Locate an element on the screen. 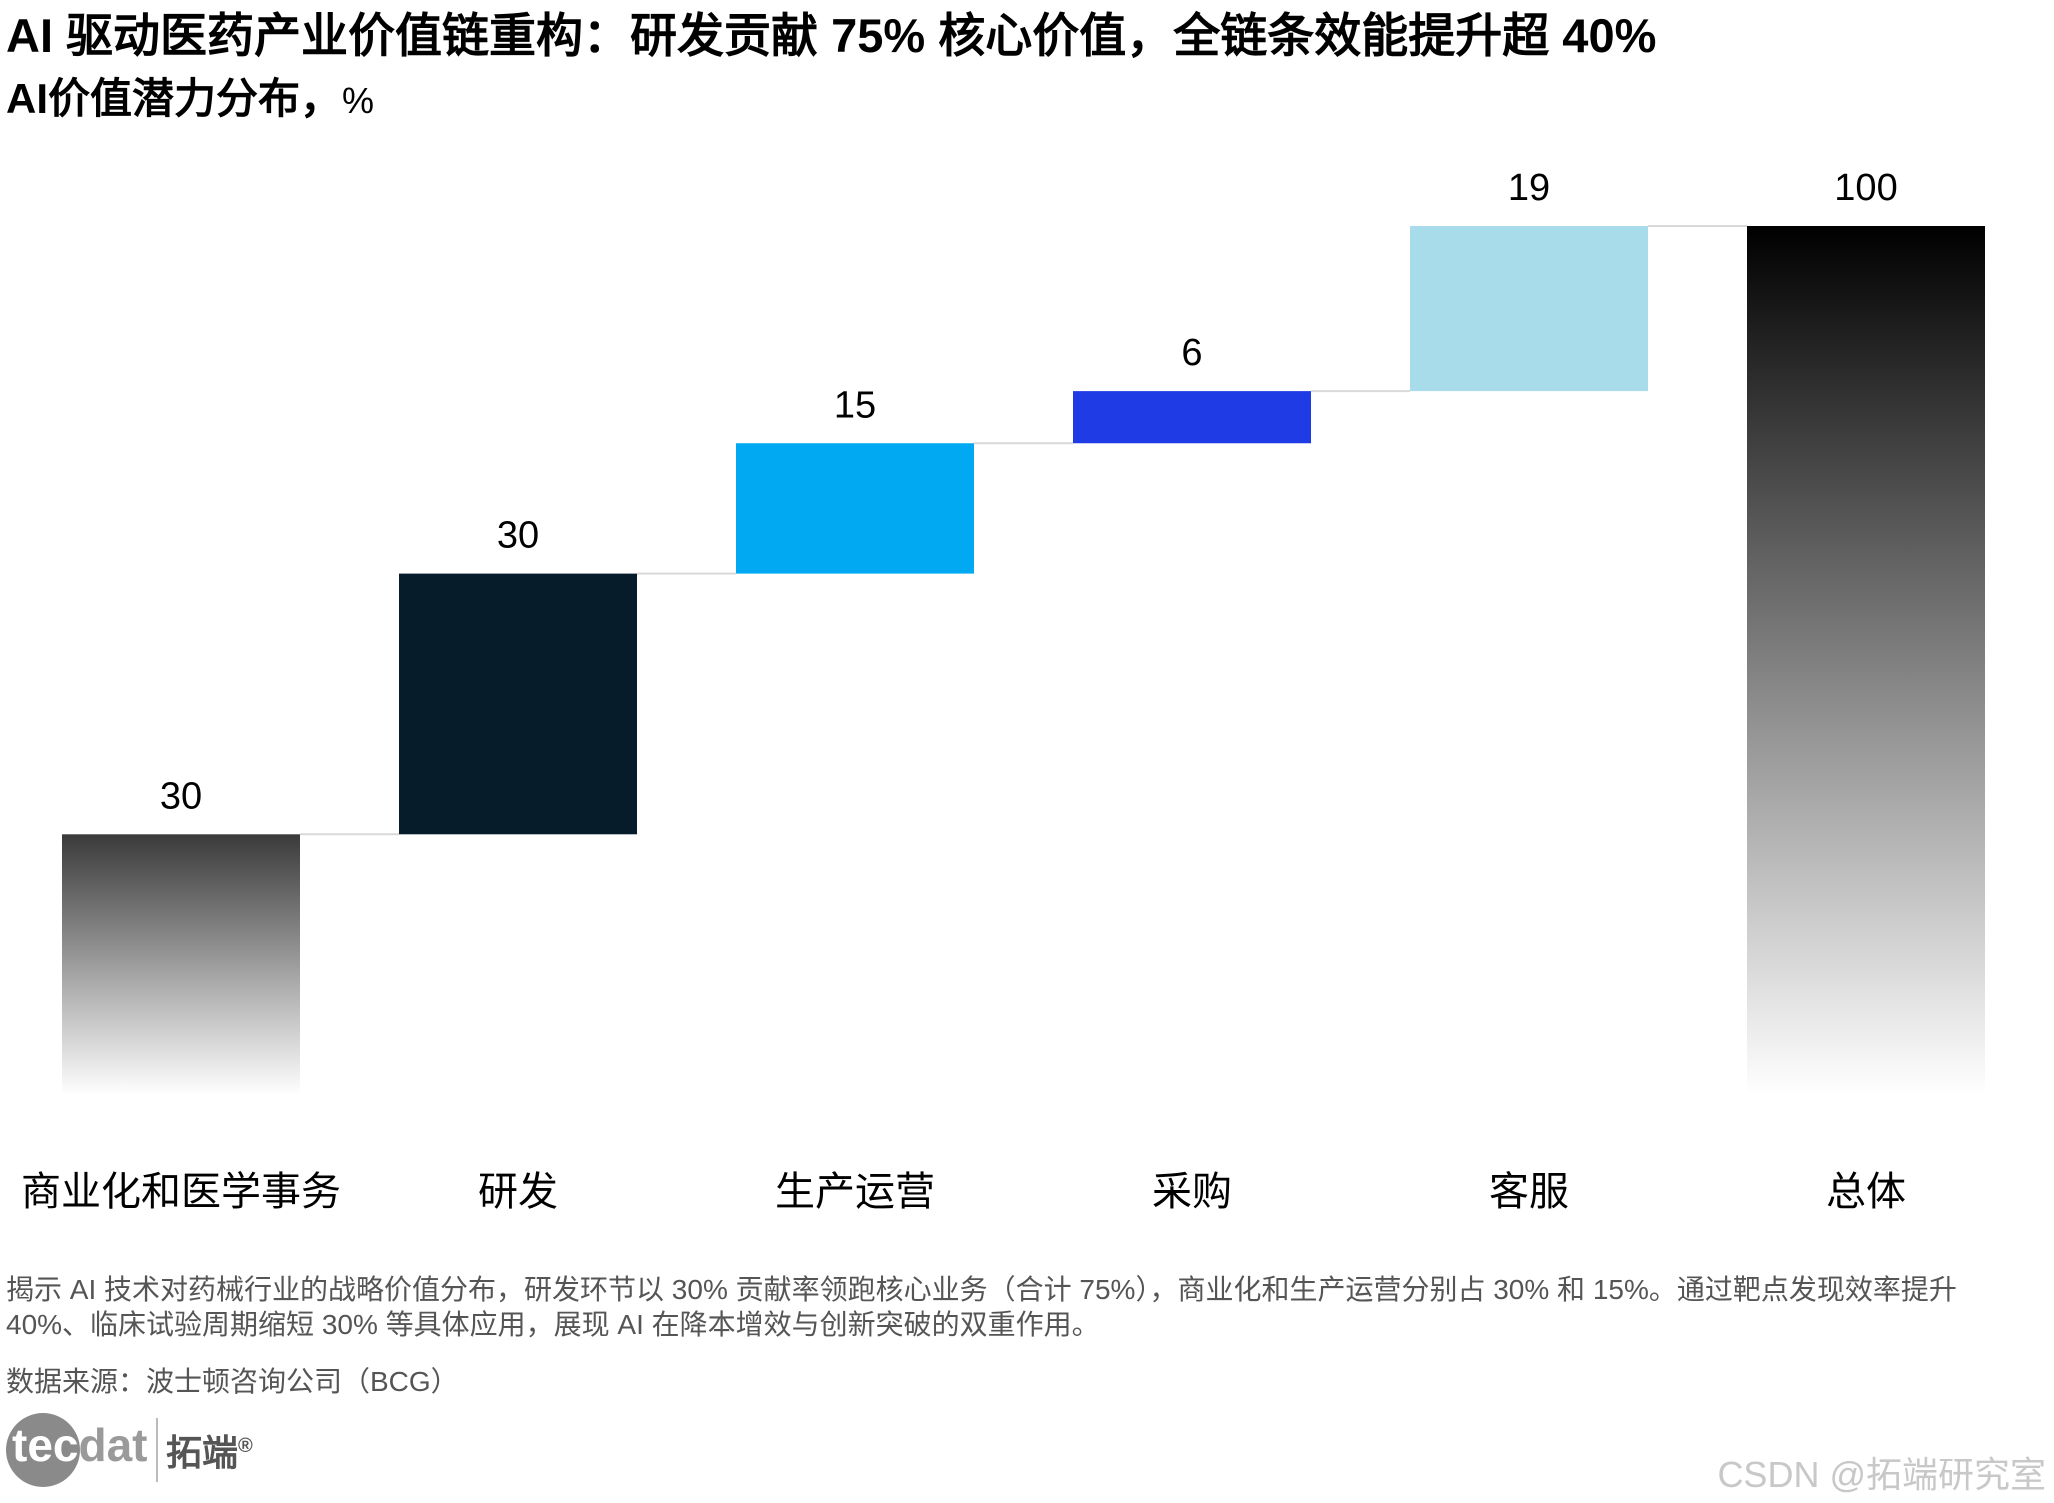  logo-name: 拓端® is located at coordinates (209, 1450).